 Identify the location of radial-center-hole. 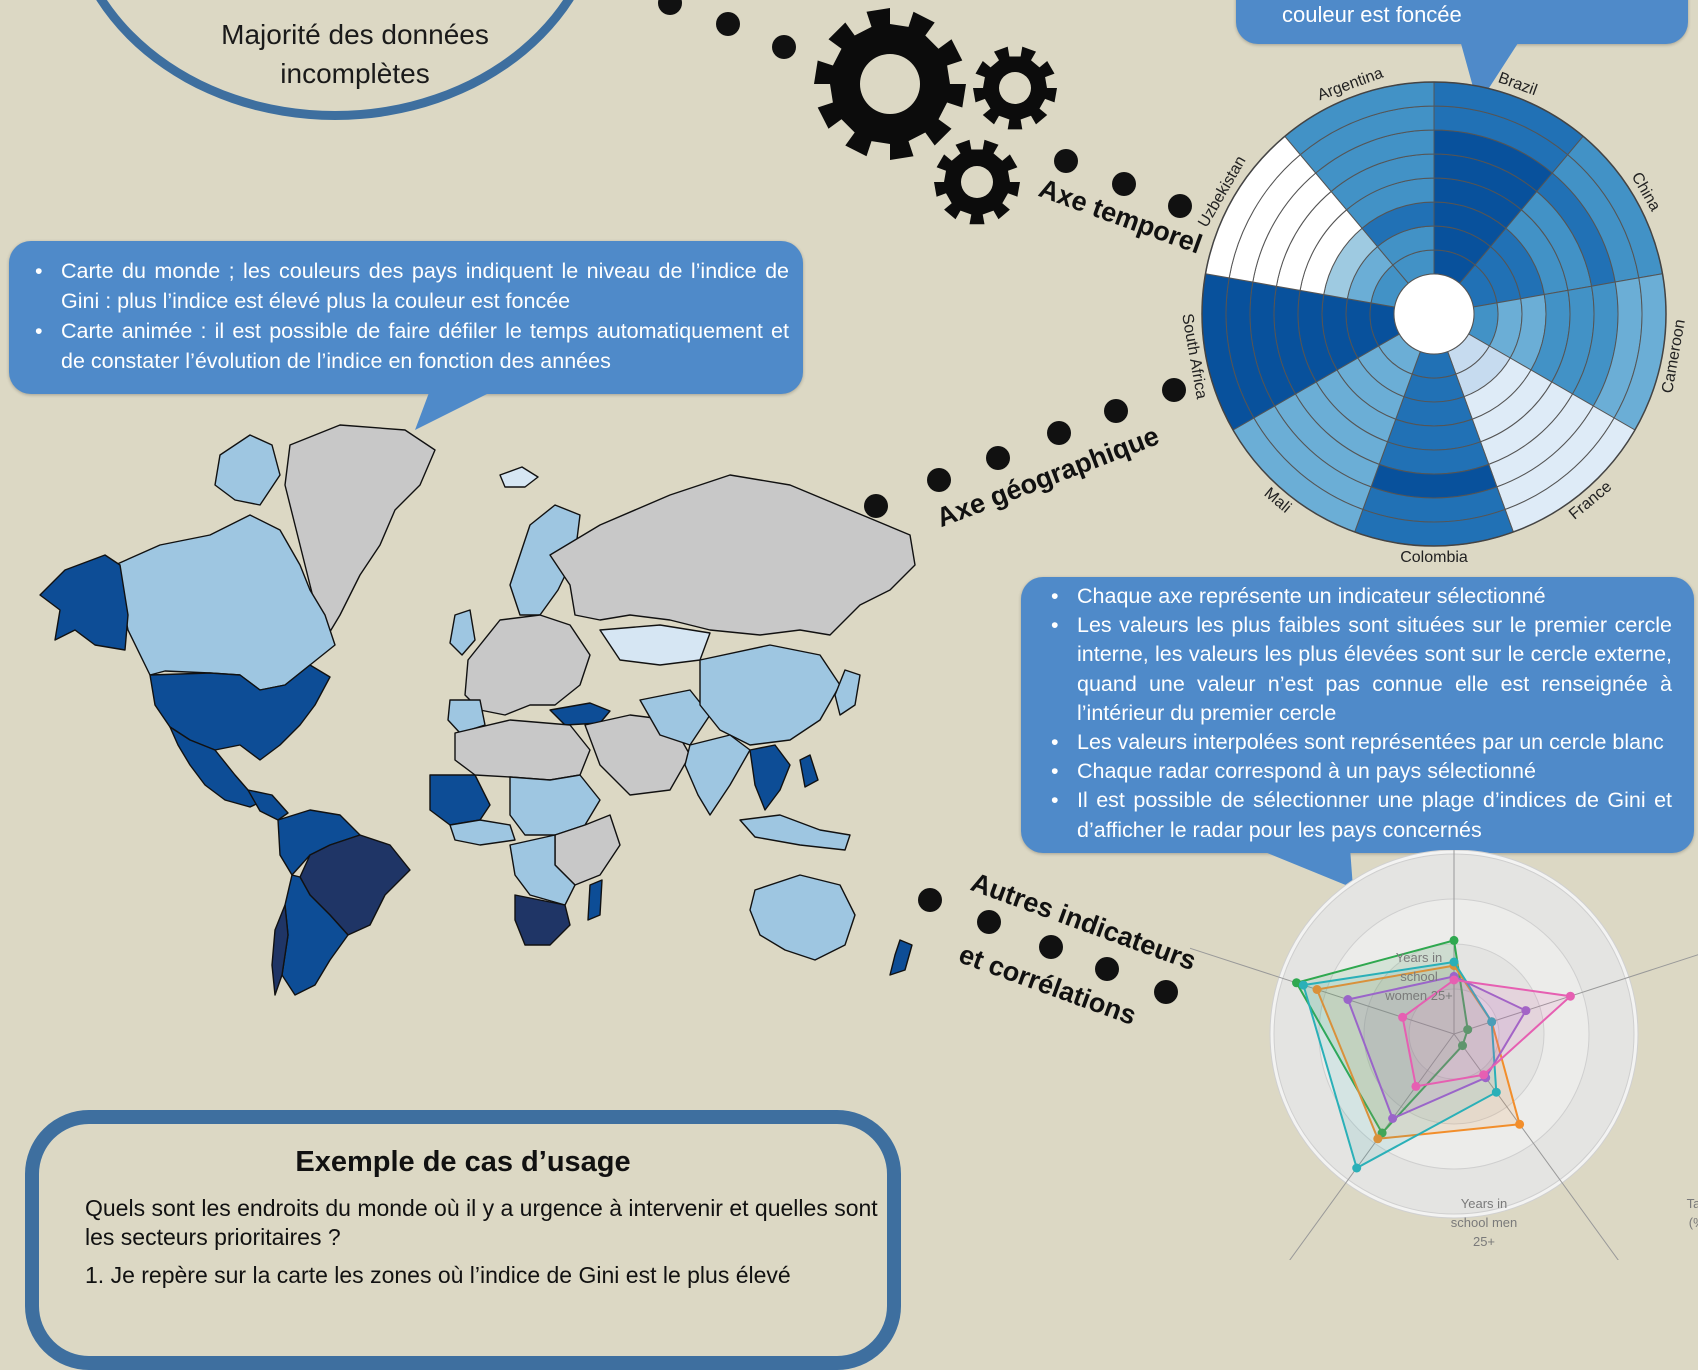
(1434, 314).